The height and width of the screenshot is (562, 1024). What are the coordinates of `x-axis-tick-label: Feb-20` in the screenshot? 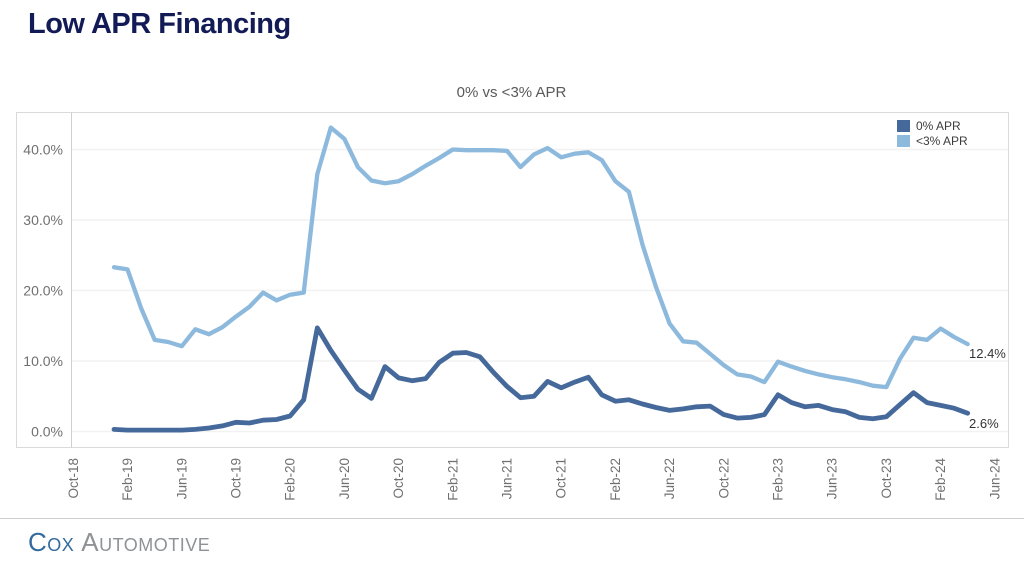 It's located at (290, 479).